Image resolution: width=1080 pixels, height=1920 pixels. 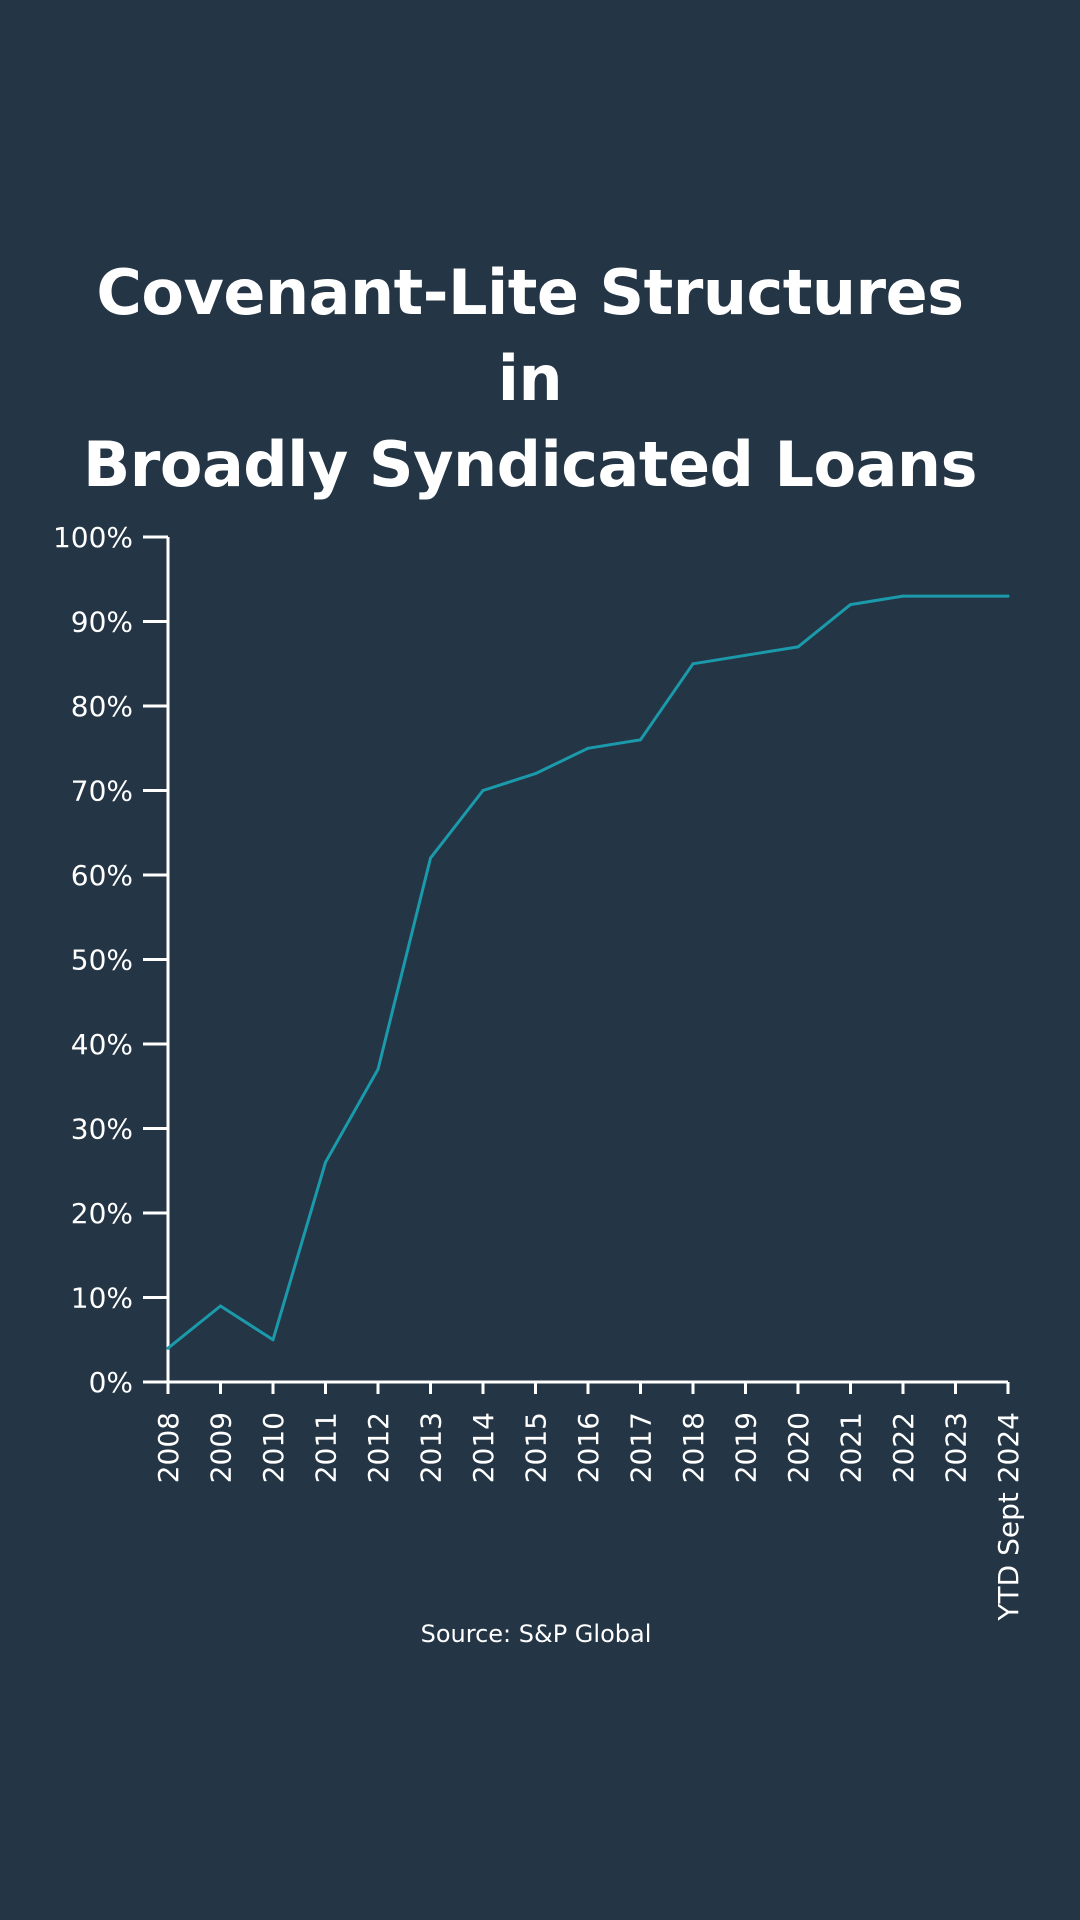 What do you see at coordinates (536, 1447) in the screenshot?
I see `x-tick-label: 2015` at bounding box center [536, 1447].